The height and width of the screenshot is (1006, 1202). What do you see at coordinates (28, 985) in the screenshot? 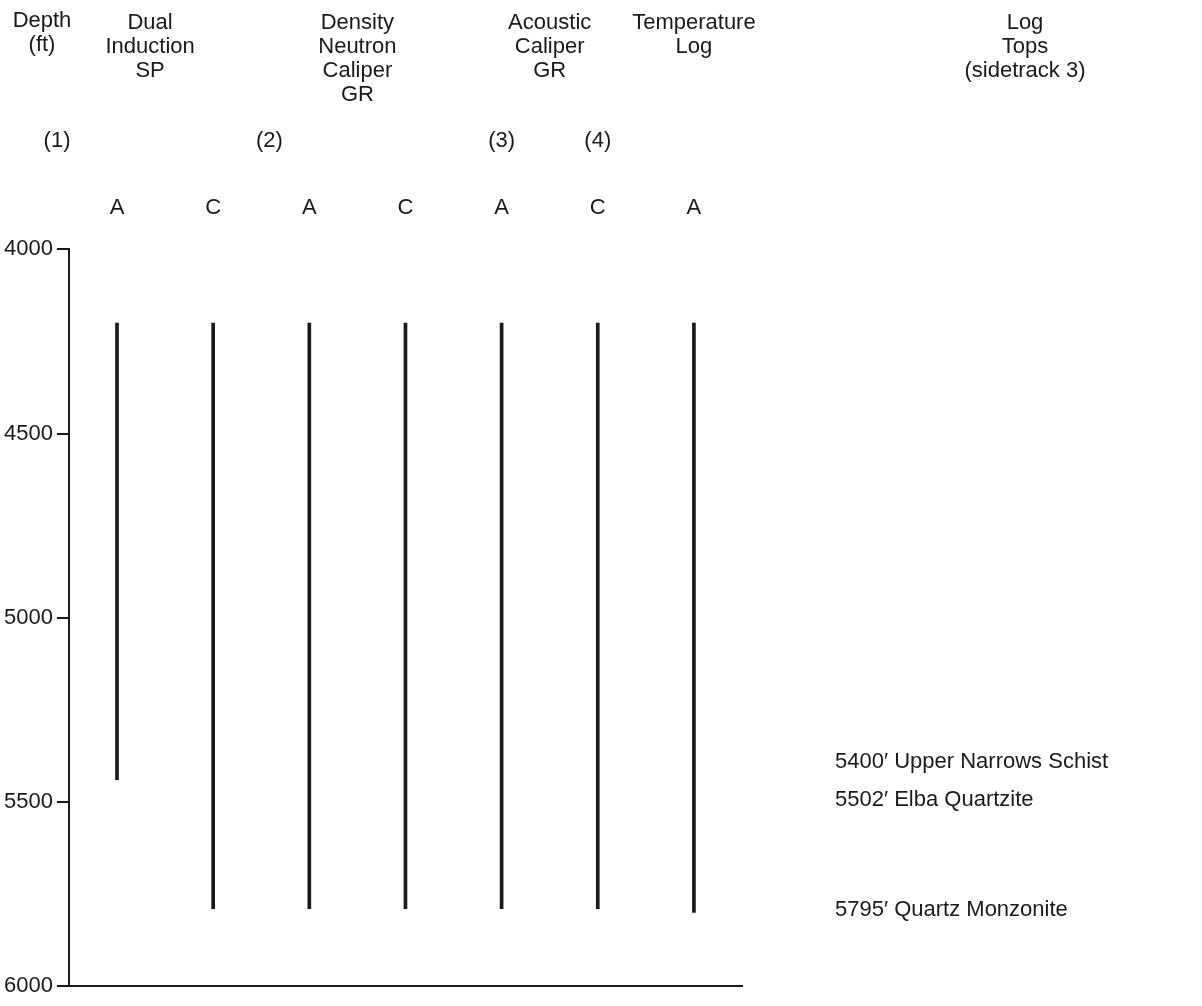
I see `y-tick-label: 6000` at bounding box center [28, 985].